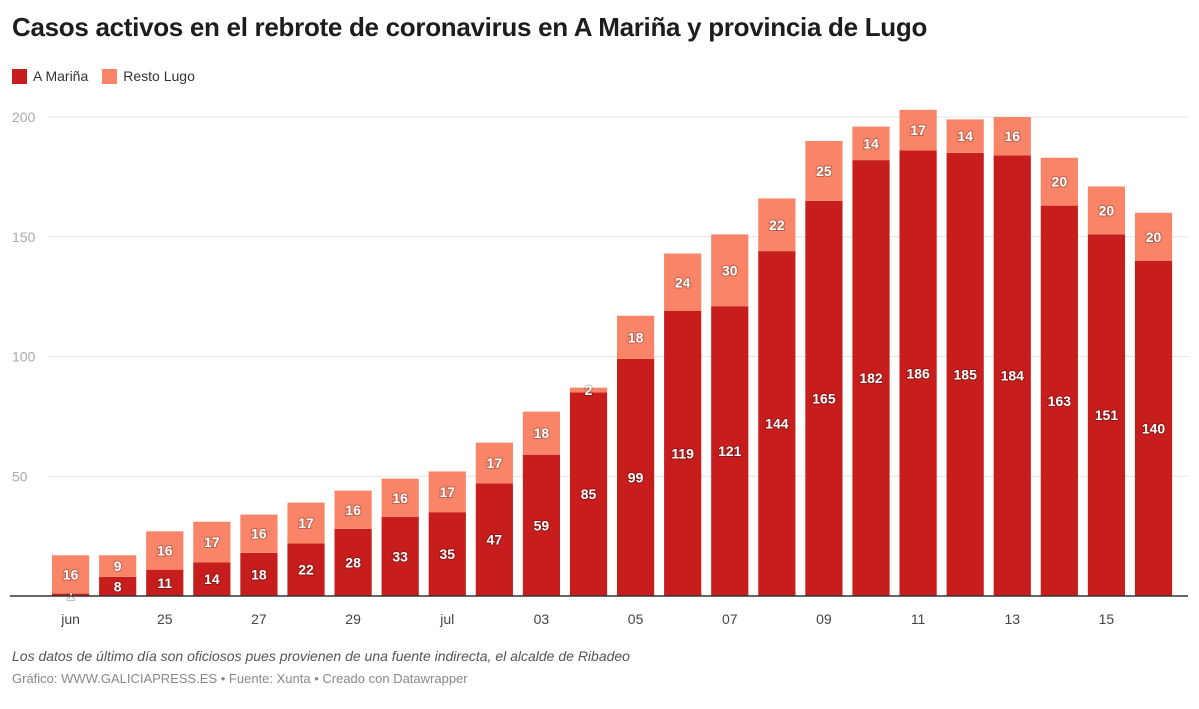 The width and height of the screenshot is (1199, 709). What do you see at coordinates (542, 619) in the screenshot?
I see `x-tick-label: 03` at bounding box center [542, 619].